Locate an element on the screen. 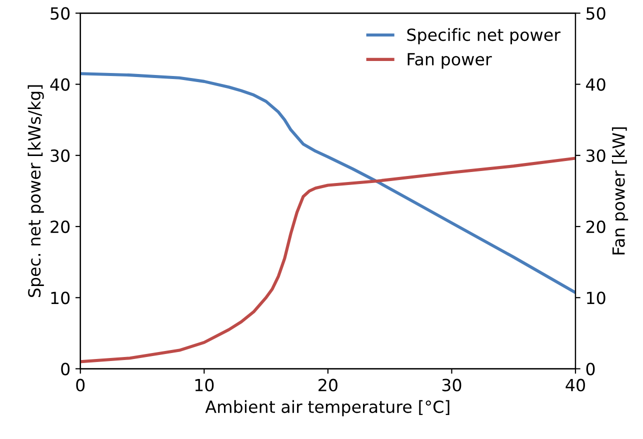 The height and width of the screenshot is (439, 643). x-axis-title: Ambient air temperature [°C] is located at coordinates (327, 408).